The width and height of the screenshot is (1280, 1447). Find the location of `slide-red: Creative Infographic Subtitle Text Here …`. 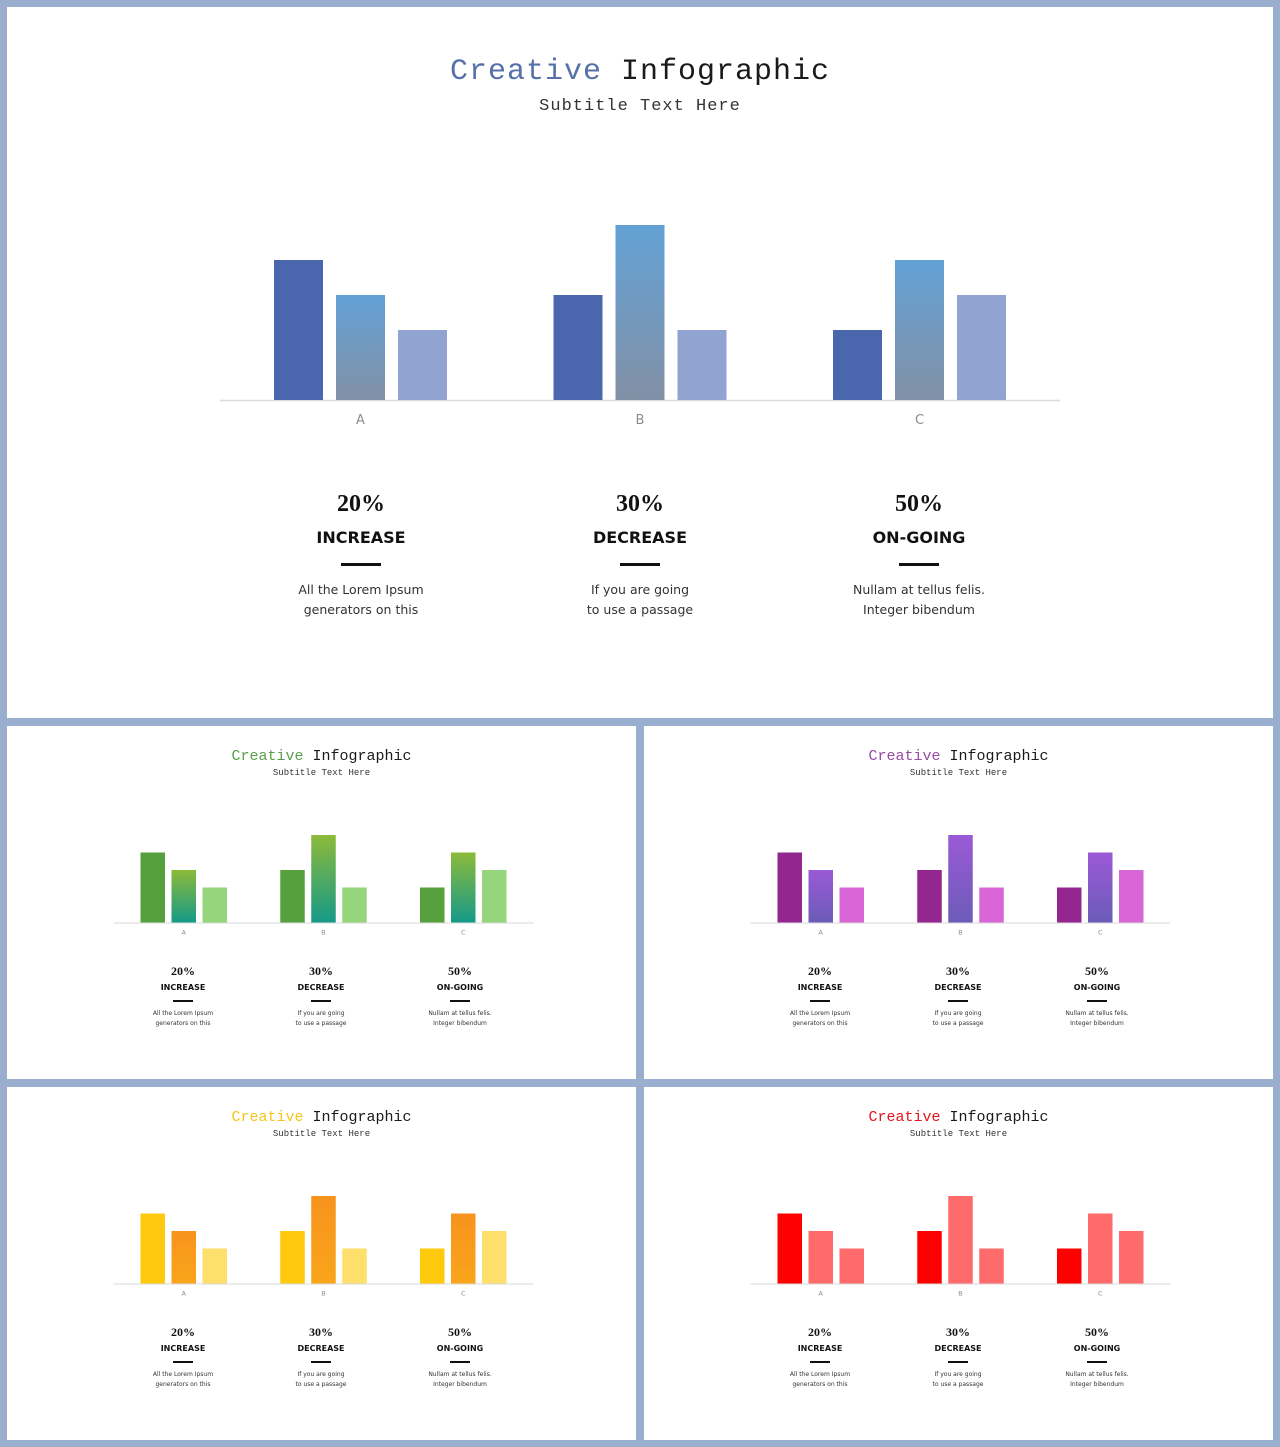

slide-red: Creative Infographic Subtitle Text Here … is located at coordinates (958, 1263).